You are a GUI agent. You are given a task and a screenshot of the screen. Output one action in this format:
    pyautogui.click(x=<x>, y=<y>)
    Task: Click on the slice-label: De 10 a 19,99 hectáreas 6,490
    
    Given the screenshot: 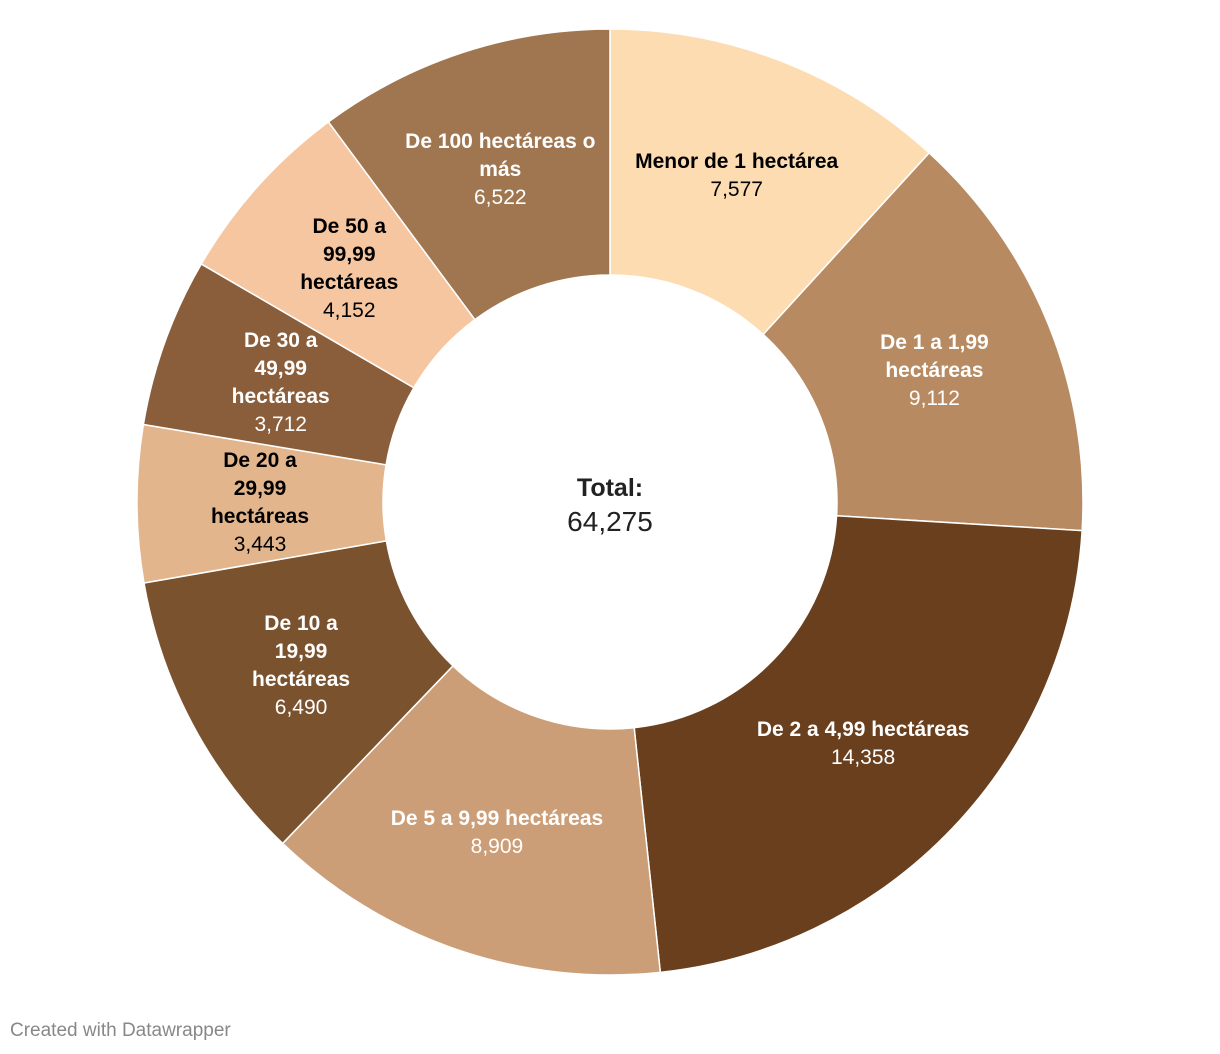 What is the action you would take?
    pyautogui.click(x=301, y=666)
    